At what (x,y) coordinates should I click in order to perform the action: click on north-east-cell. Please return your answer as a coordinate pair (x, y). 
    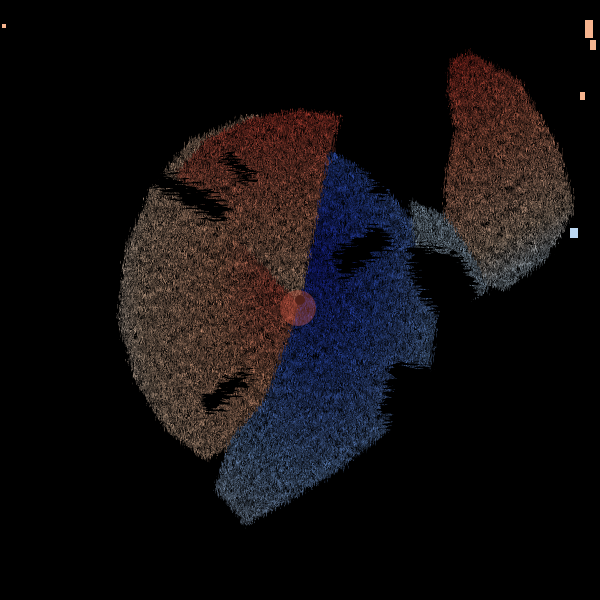
    Looking at the image, I should click on (510, 171).